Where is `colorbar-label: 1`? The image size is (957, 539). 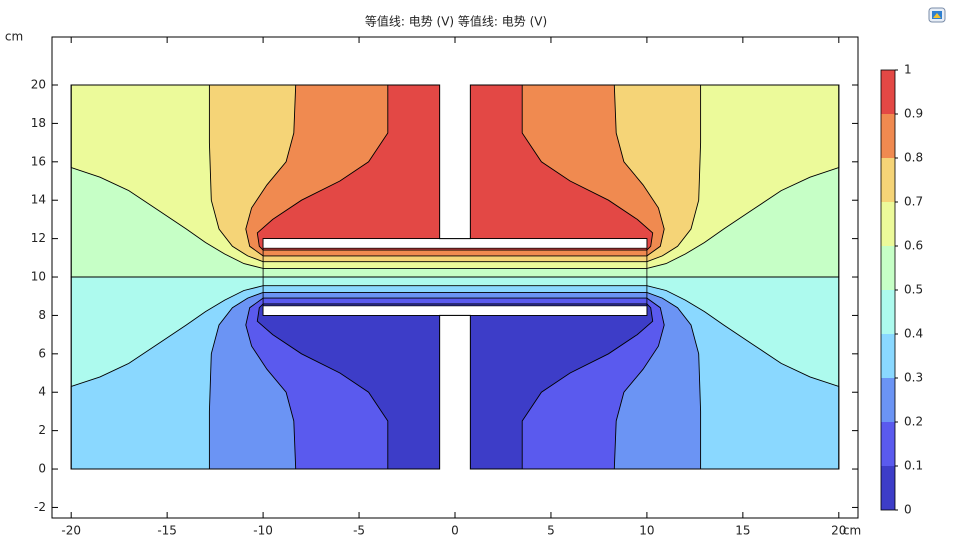
colorbar-label: 1 is located at coordinates (908, 70).